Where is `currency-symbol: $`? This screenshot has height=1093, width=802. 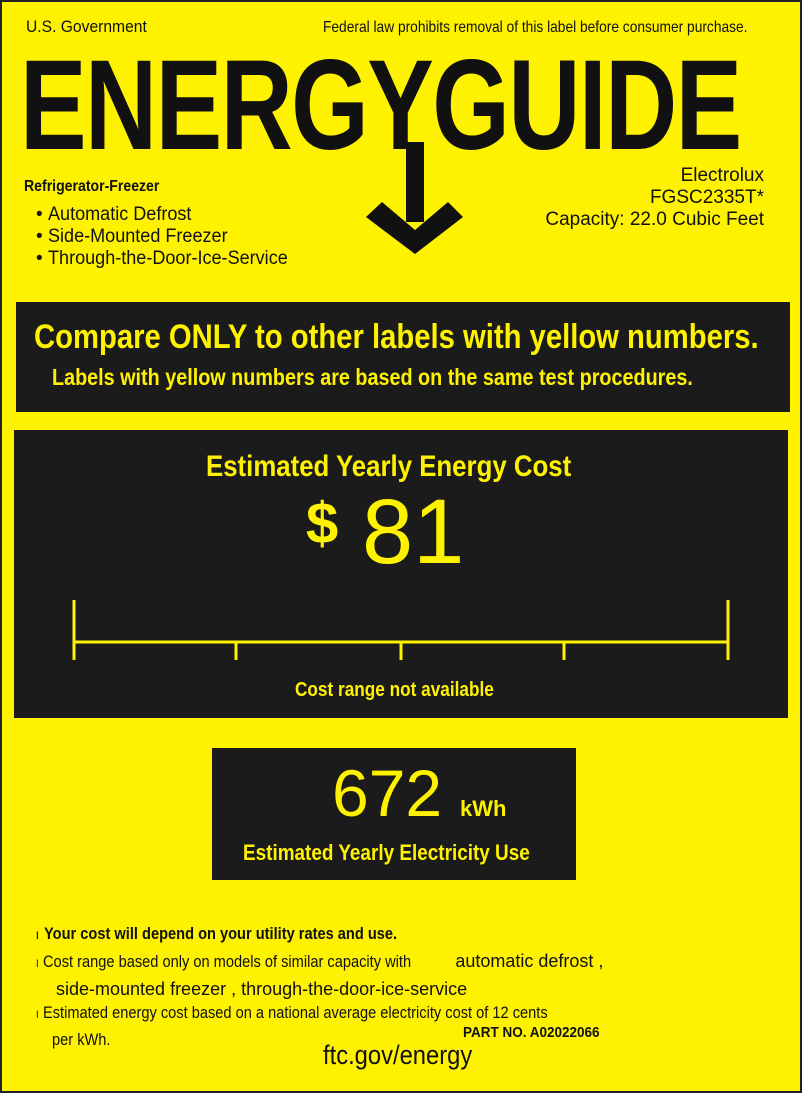
currency-symbol: $ is located at coordinates (322, 523).